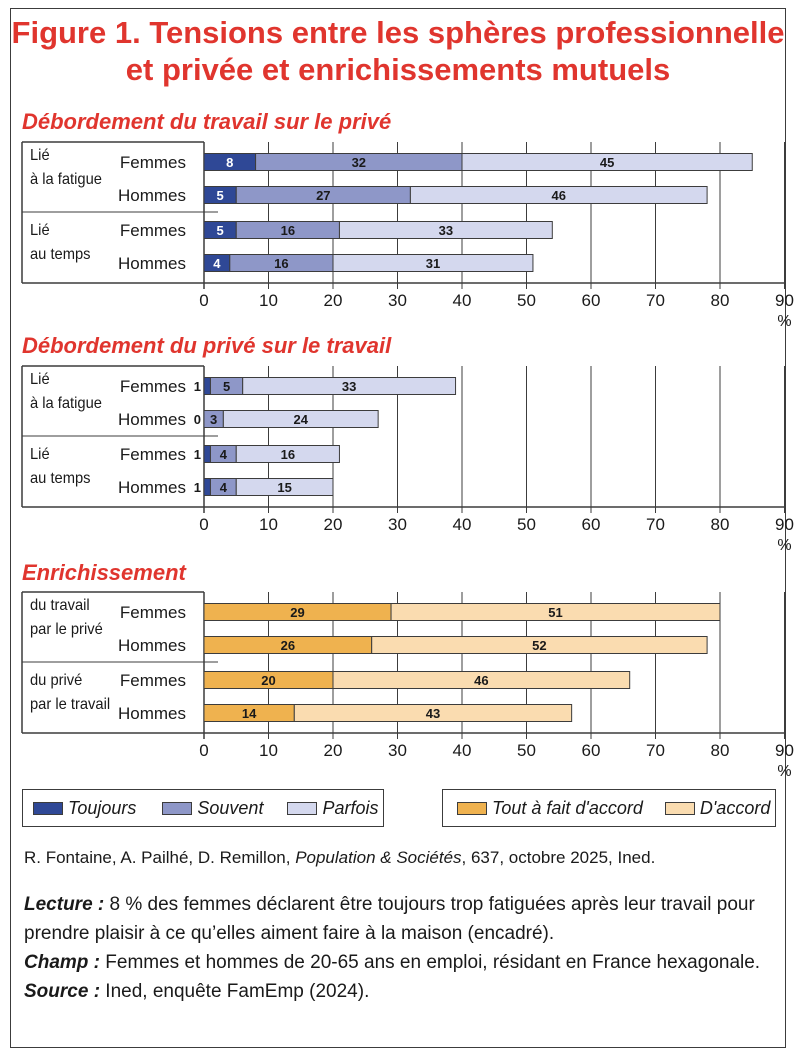 The width and height of the screenshot is (796, 1056). Describe the element at coordinates (60, 478) in the screenshot. I see `group-label: au temps` at that location.